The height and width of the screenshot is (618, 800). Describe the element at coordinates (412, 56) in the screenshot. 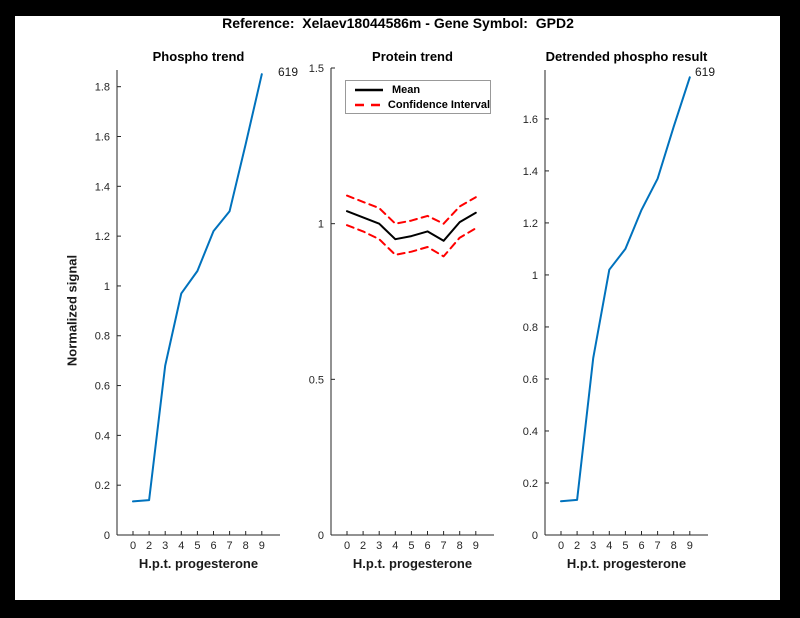

I see `plot2-title: Protein trend` at that location.